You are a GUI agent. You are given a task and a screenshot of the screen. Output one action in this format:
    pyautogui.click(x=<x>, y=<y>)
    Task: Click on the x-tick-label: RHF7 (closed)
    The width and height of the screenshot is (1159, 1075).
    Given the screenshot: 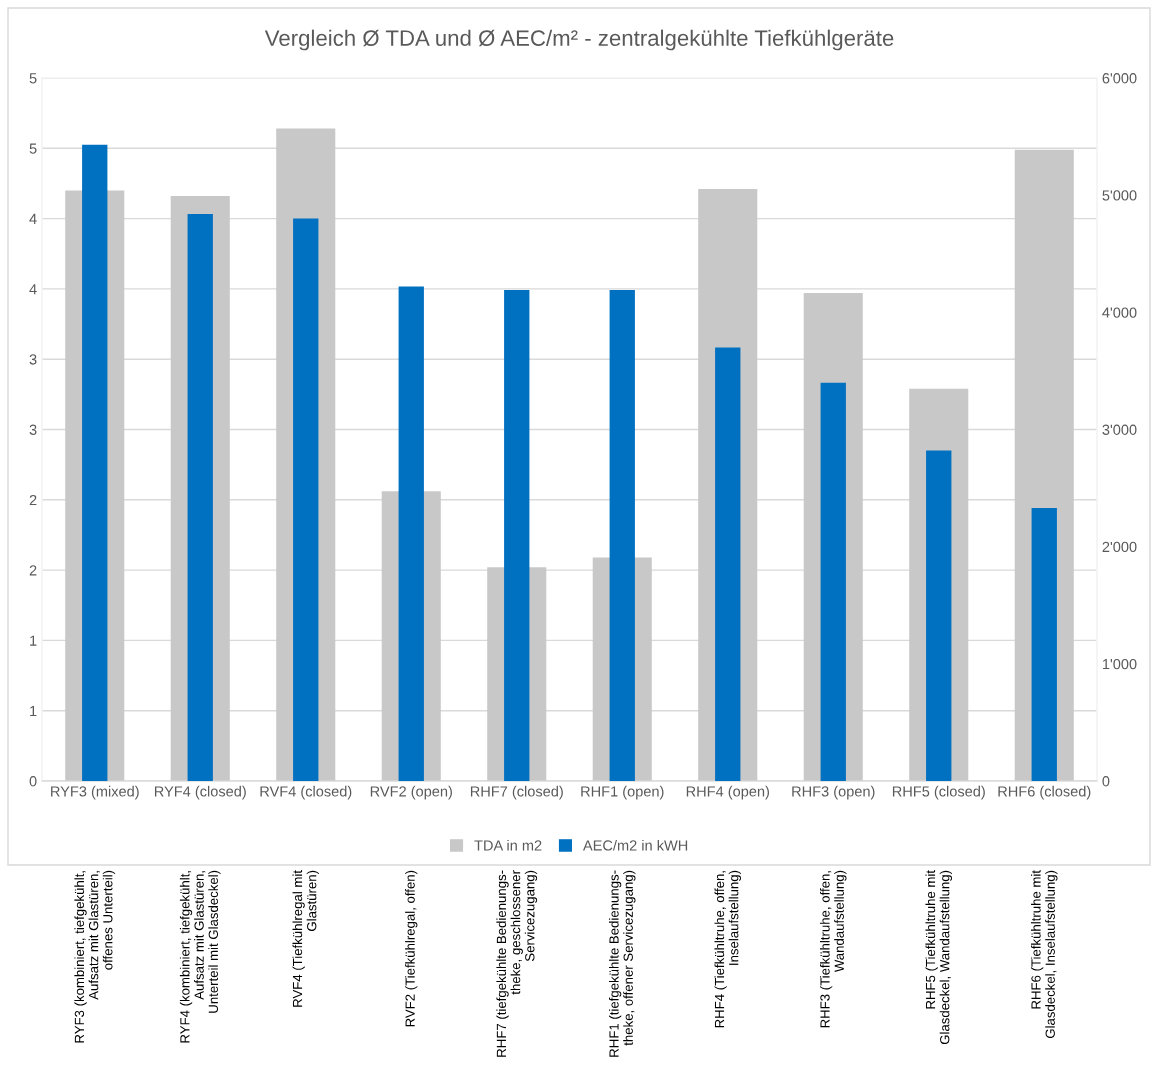 What is the action you would take?
    pyautogui.click(x=516, y=792)
    